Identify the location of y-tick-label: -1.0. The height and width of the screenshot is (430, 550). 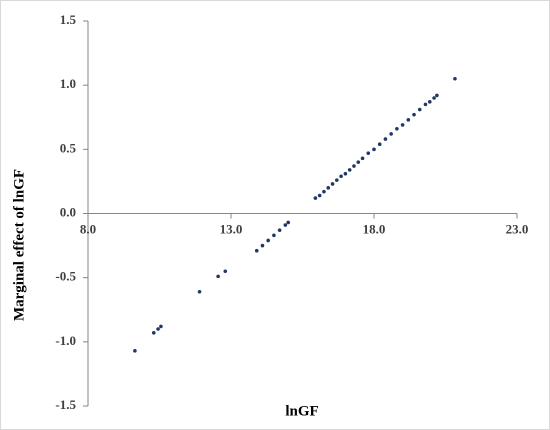
(65, 340).